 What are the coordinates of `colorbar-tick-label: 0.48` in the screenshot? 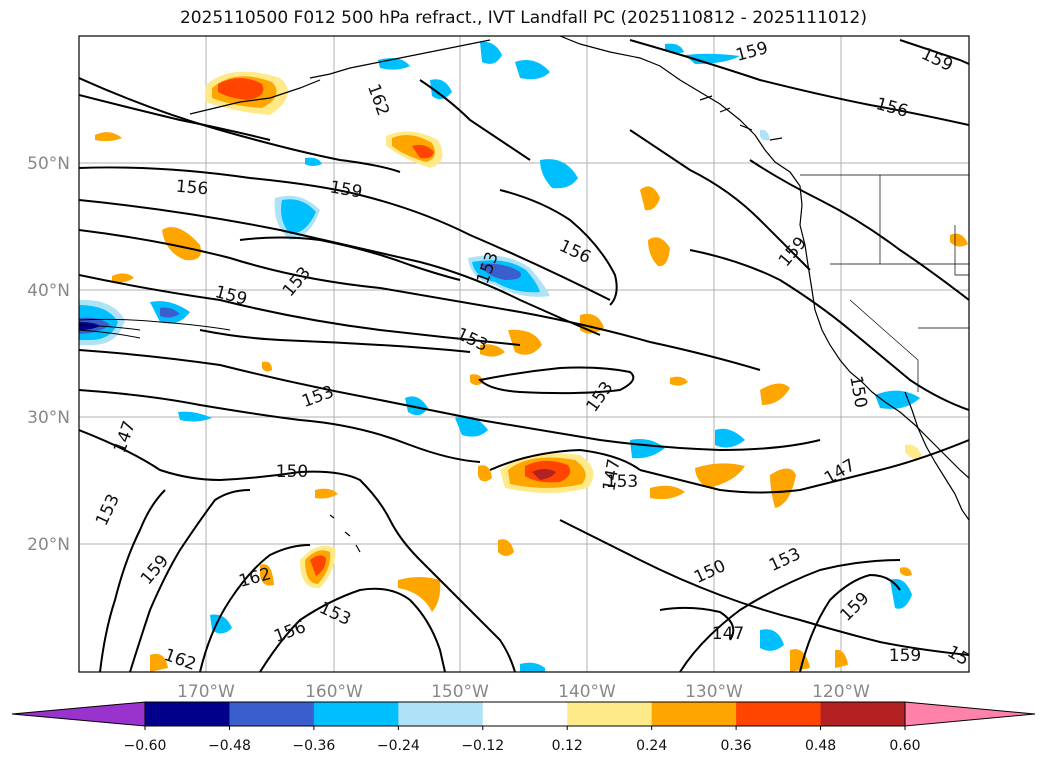 It's located at (820, 746).